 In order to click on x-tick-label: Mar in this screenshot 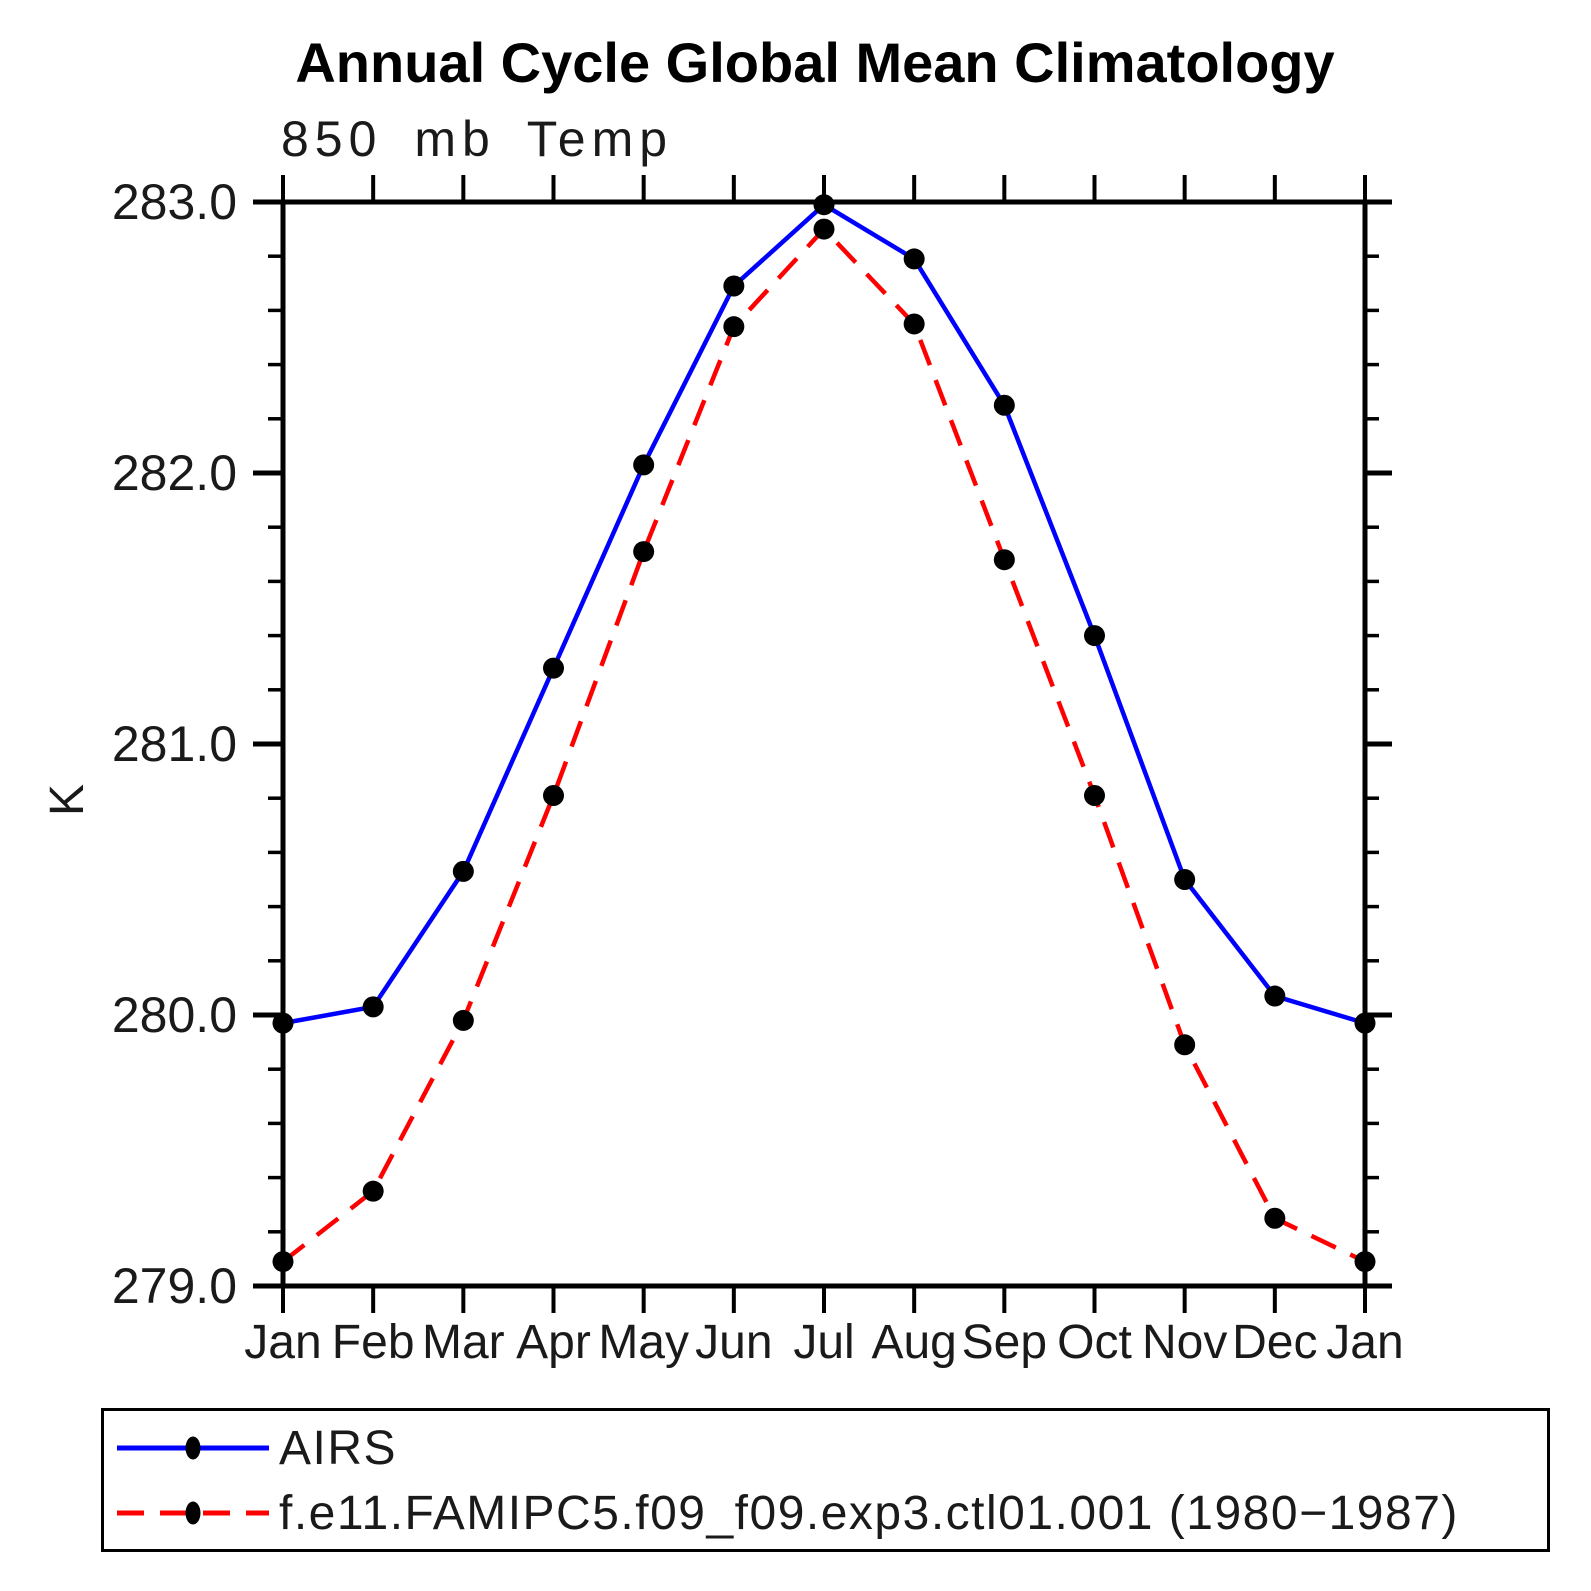, I will do `click(463, 1342)`.